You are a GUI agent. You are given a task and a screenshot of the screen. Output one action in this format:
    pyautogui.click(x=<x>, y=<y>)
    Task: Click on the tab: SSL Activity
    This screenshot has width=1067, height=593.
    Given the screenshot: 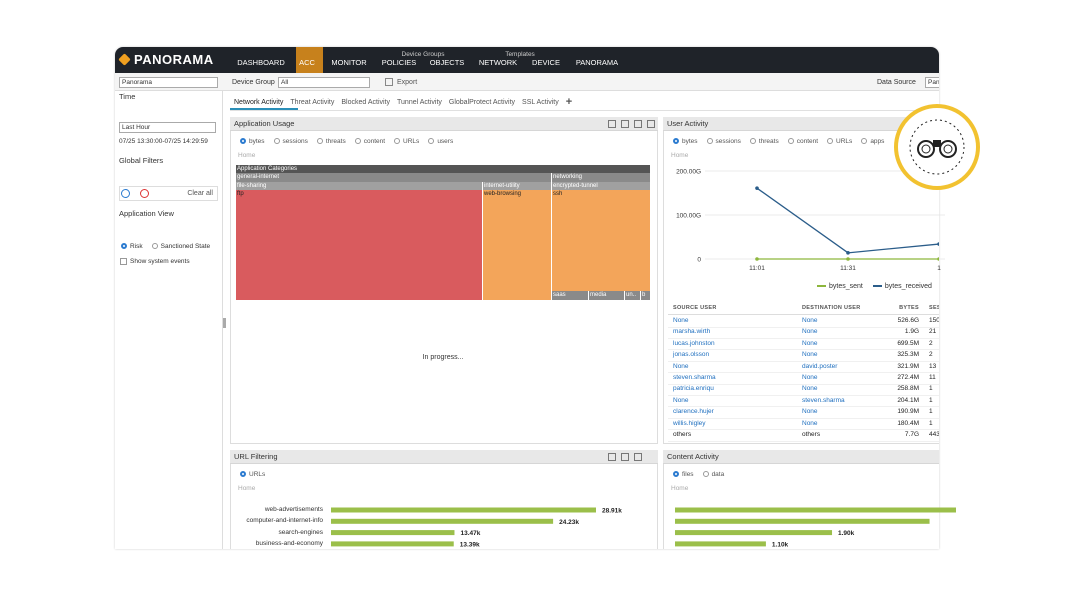 What is the action you would take?
    pyautogui.click(x=540, y=102)
    